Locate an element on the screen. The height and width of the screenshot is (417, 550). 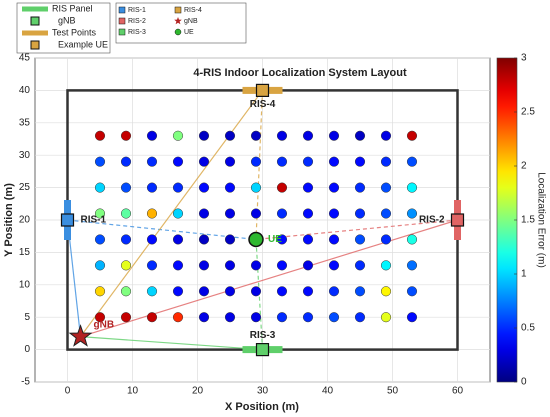
ris-label: RIS-4 is located at coordinates (263, 104).